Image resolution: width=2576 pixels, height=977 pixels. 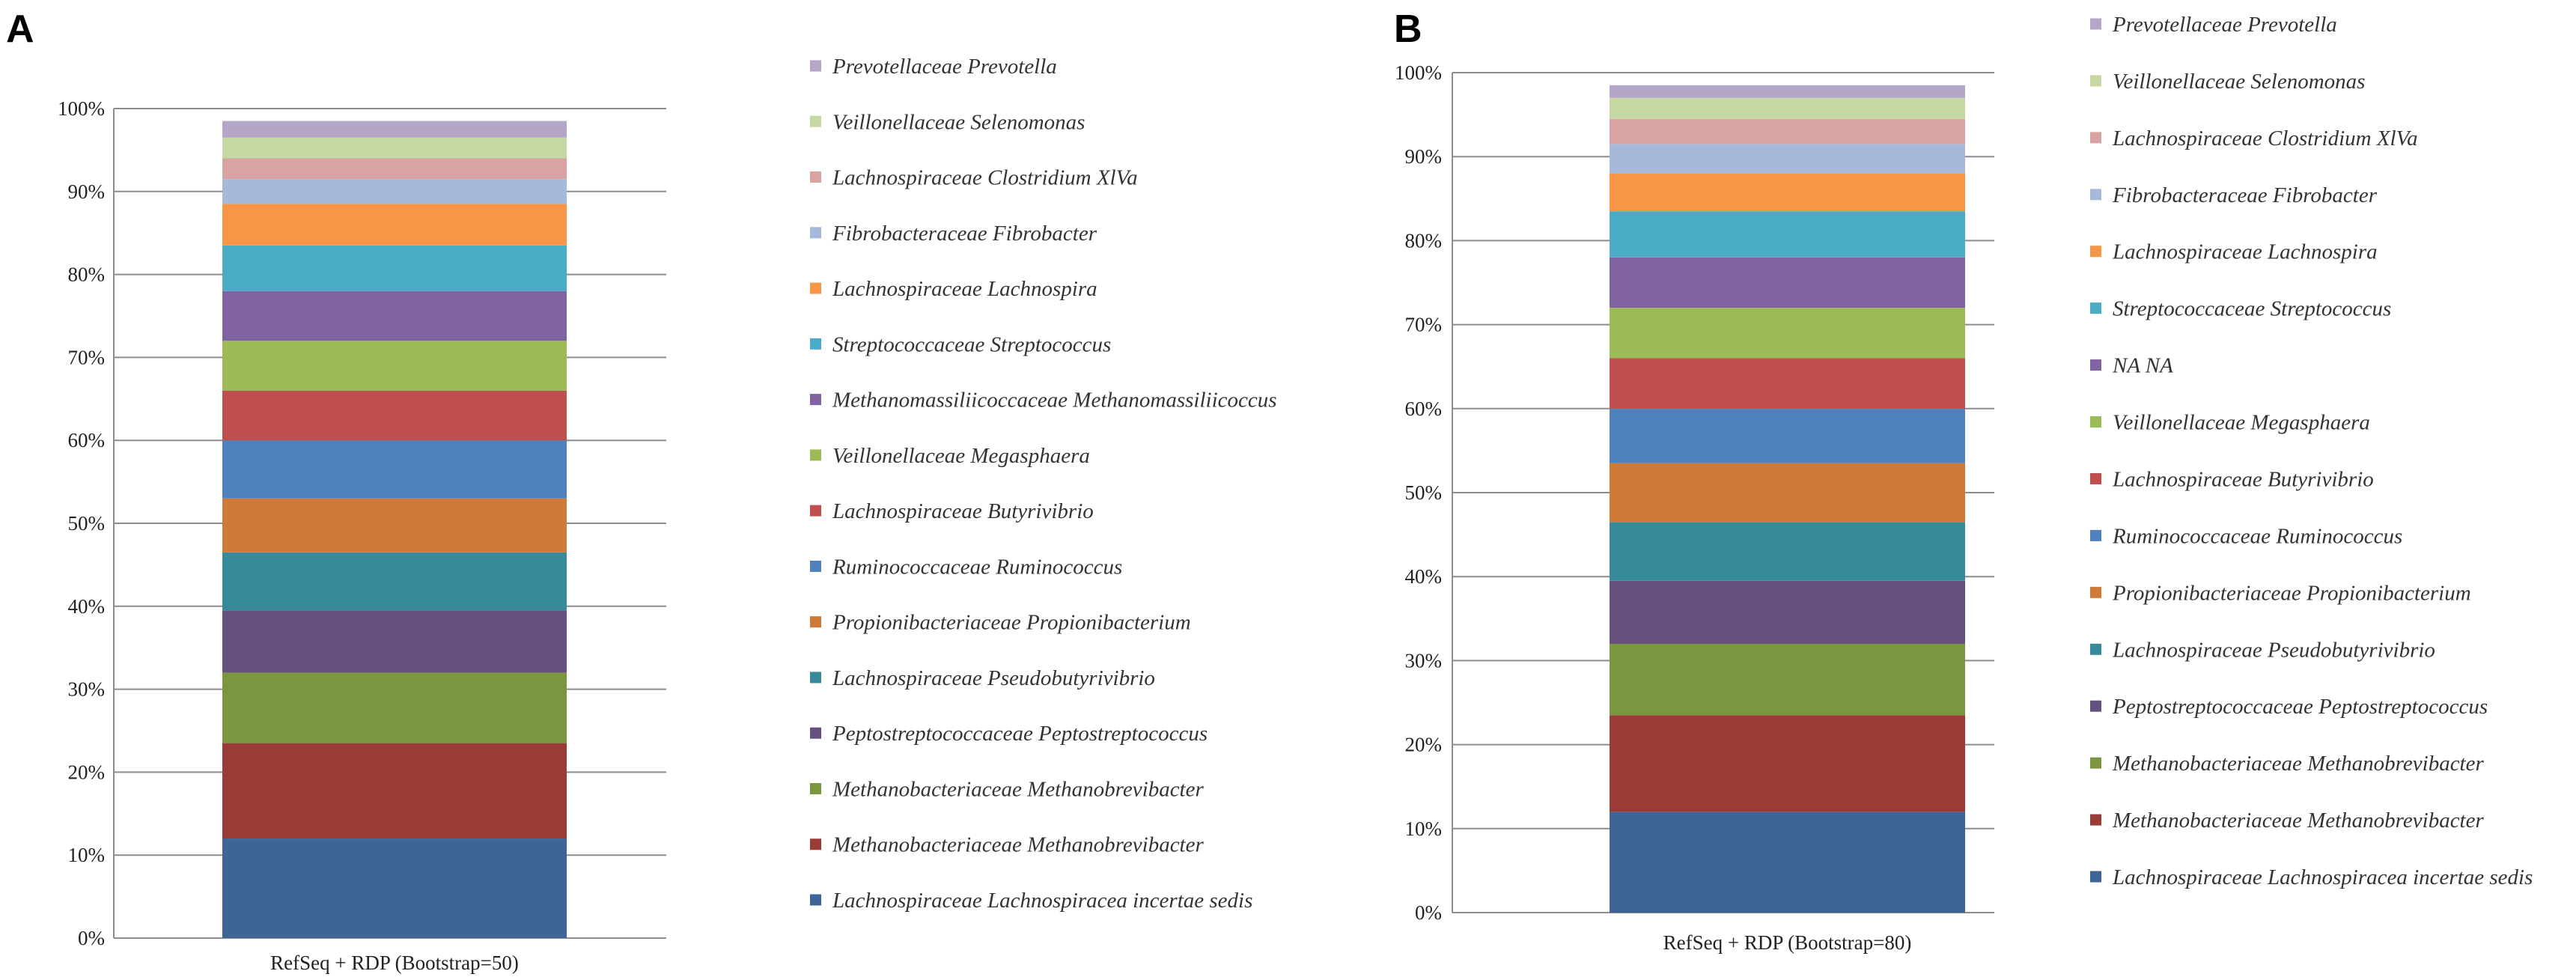 I want to click on legend-label: Lachnospiraceae Clostridium XlVa, so click(x=2265, y=138).